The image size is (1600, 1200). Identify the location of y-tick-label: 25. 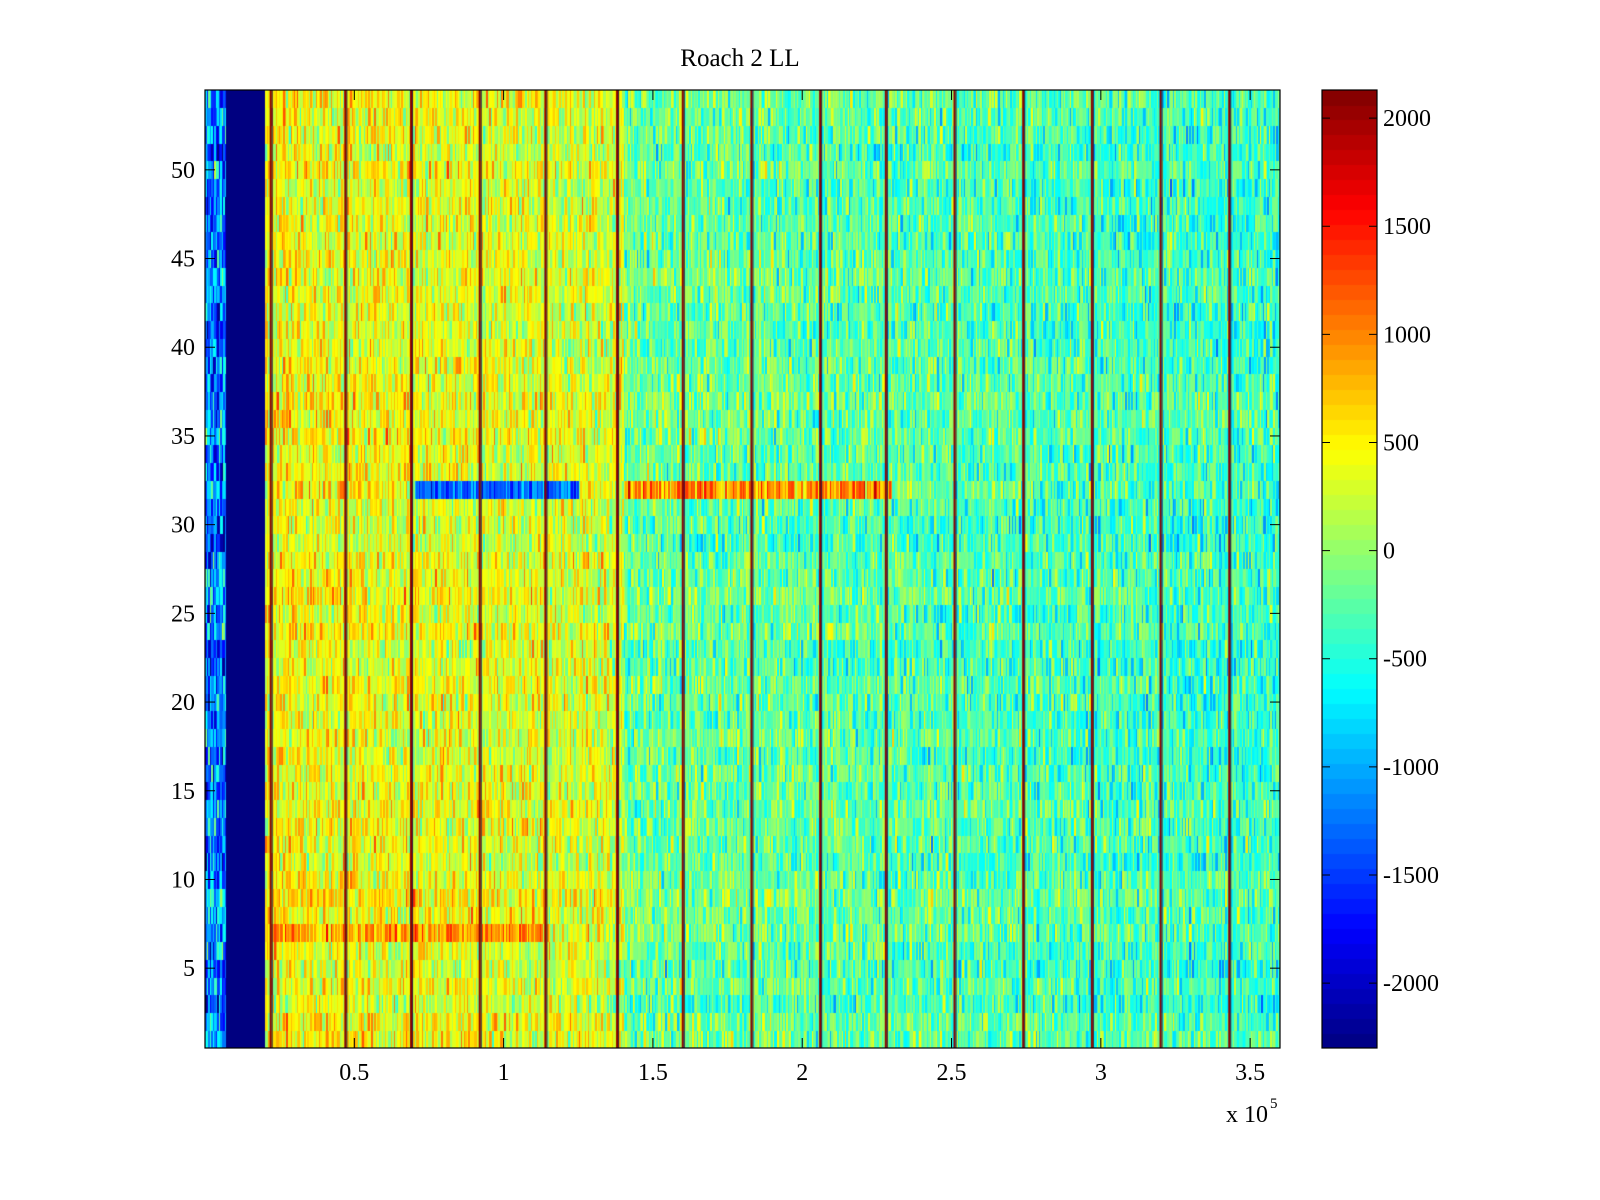
(183, 614).